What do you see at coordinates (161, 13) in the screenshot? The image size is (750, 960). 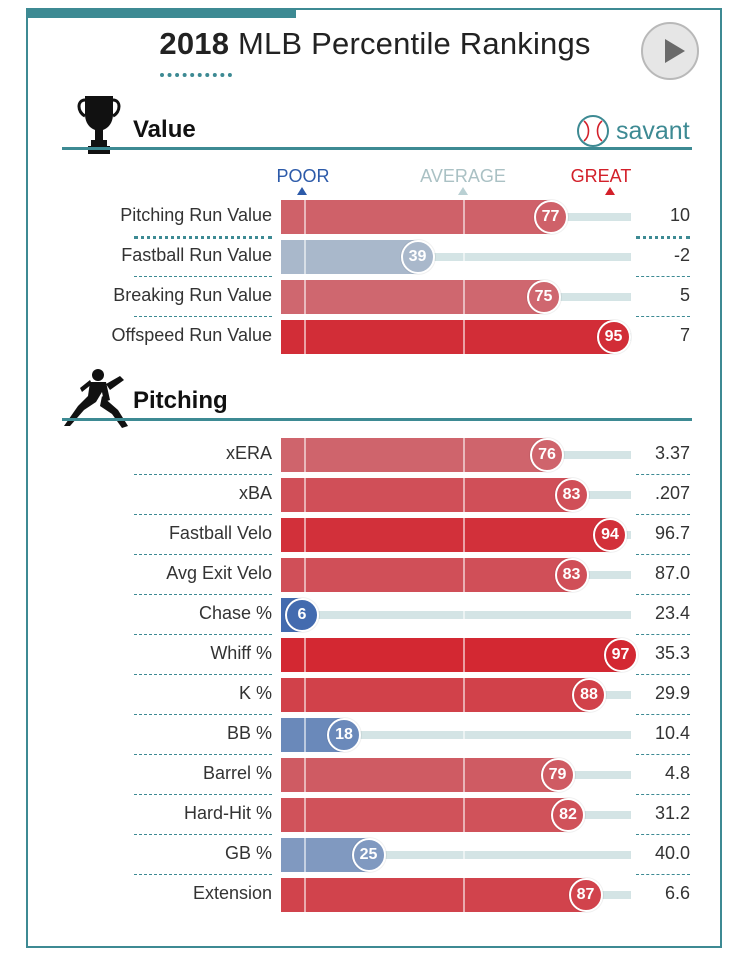 I see `top-accent-bar` at bounding box center [161, 13].